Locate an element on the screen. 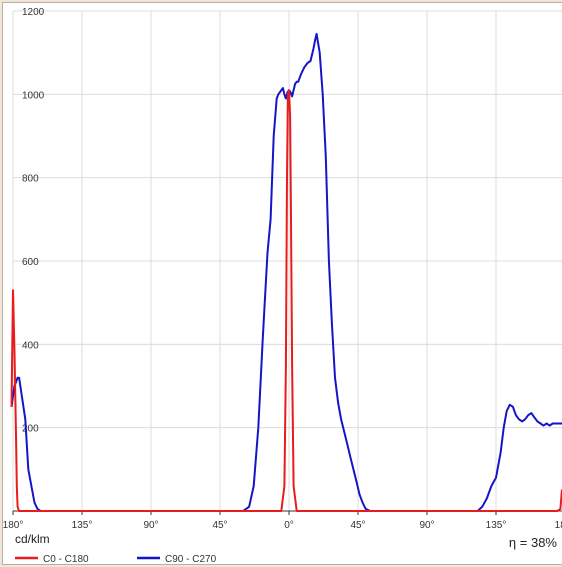 This screenshot has height=567, width=562. x-axis-ticks: 180° 135° 90° 45° 0° 45° 90° 135° 180° is located at coordinates (282, 521).